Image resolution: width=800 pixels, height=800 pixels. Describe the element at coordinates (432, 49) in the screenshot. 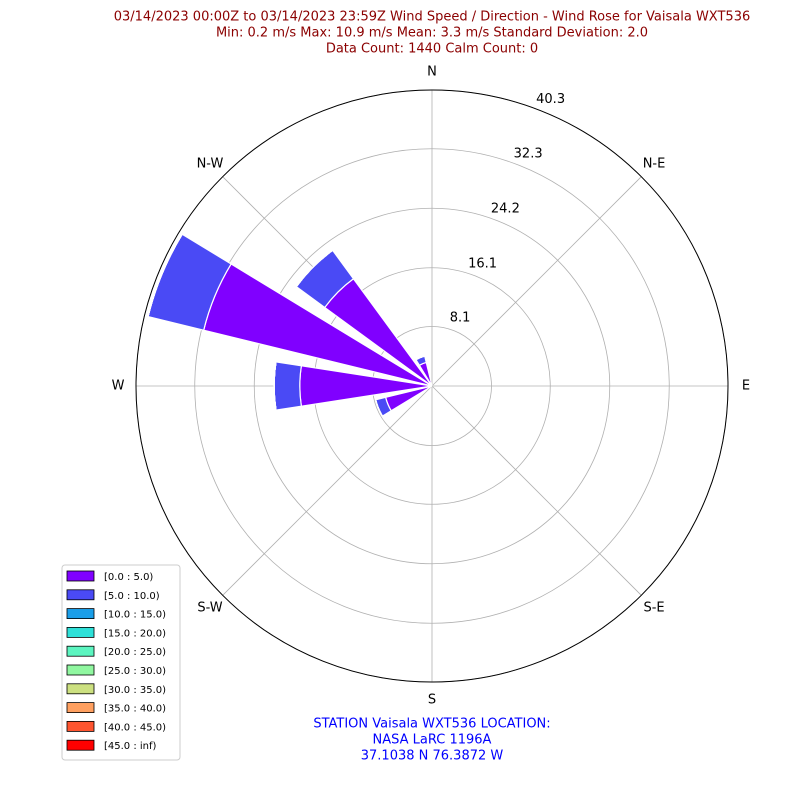

I see `chart-title: Data Count: 1440 Calm Count: 0` at that location.